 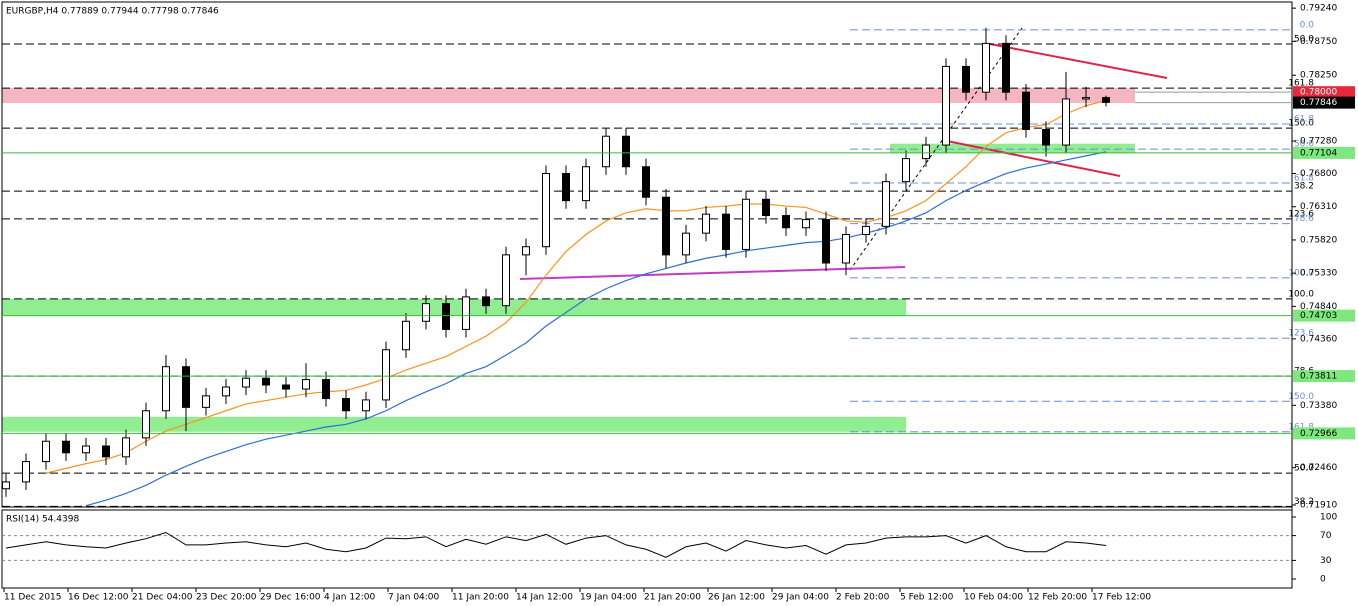 What do you see at coordinates (1318, 505) in the screenshot?
I see `y-tick-label: 0.71910` at bounding box center [1318, 505].